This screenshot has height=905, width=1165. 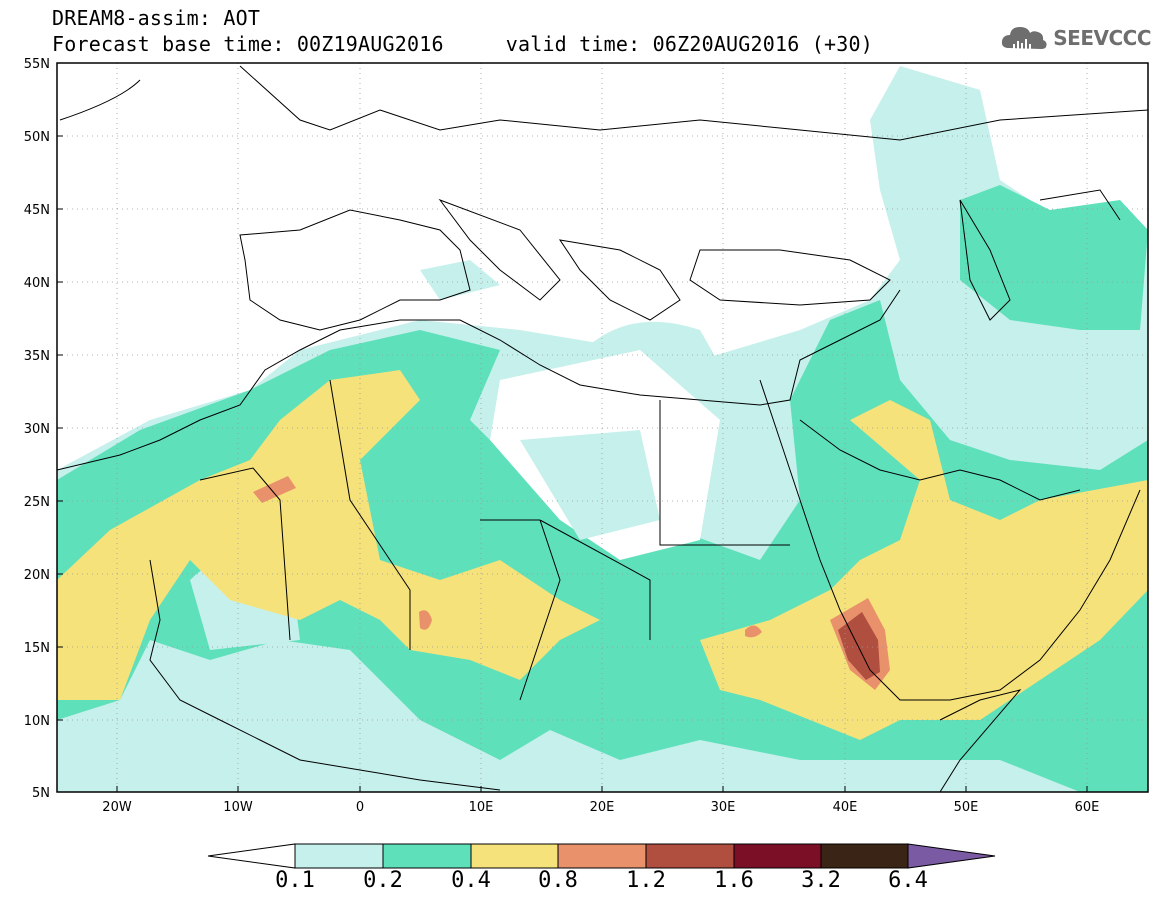 What do you see at coordinates (37, 502) in the screenshot?
I see `lat-label: 25N` at bounding box center [37, 502].